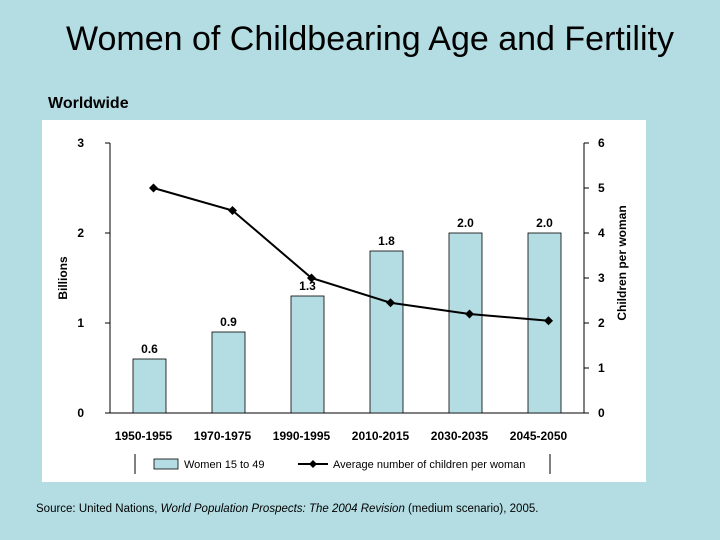 The width and height of the screenshot is (720, 540). I want to click on right-tick-label: 1, so click(601, 368).